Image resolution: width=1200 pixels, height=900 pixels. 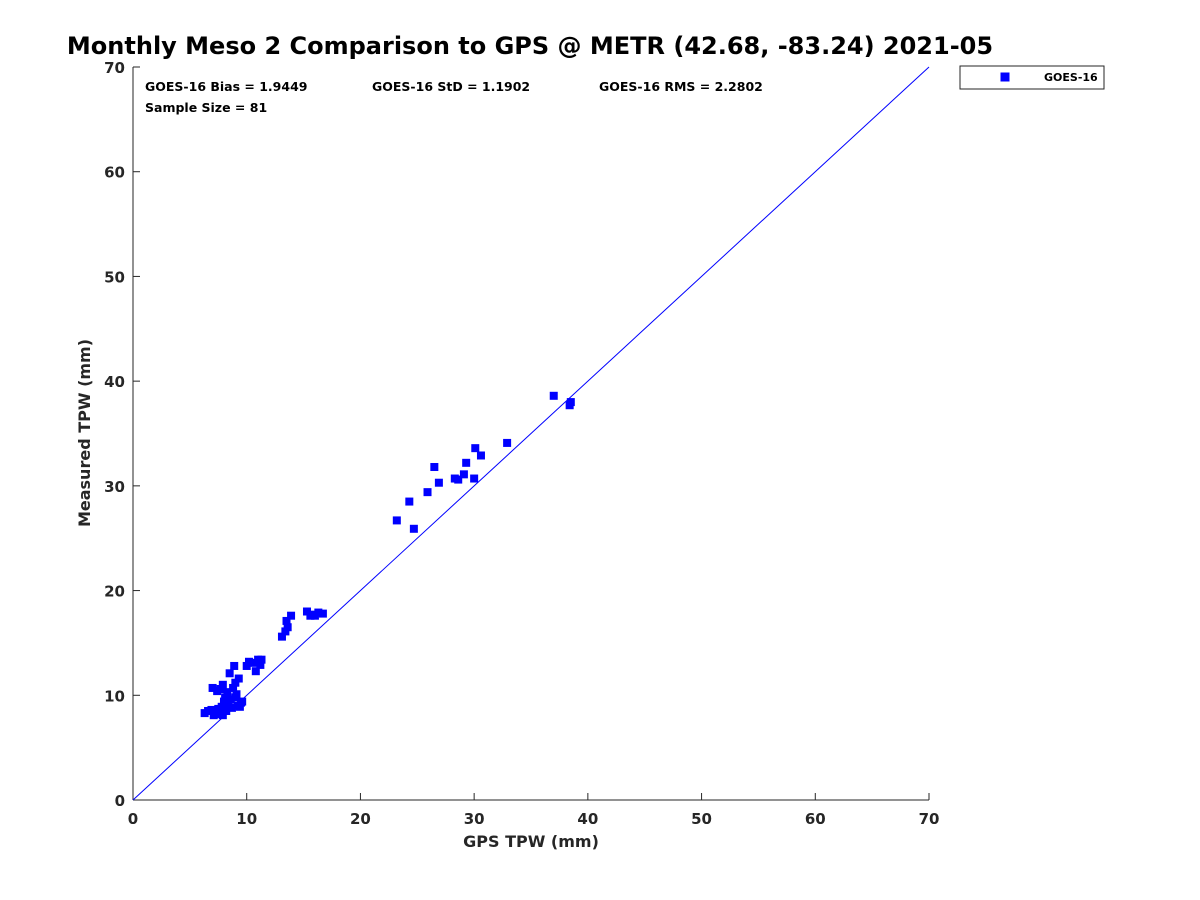 What do you see at coordinates (681, 86) in the screenshot?
I see `rms-stat: GOES-16 RMS = 2.2802` at bounding box center [681, 86].